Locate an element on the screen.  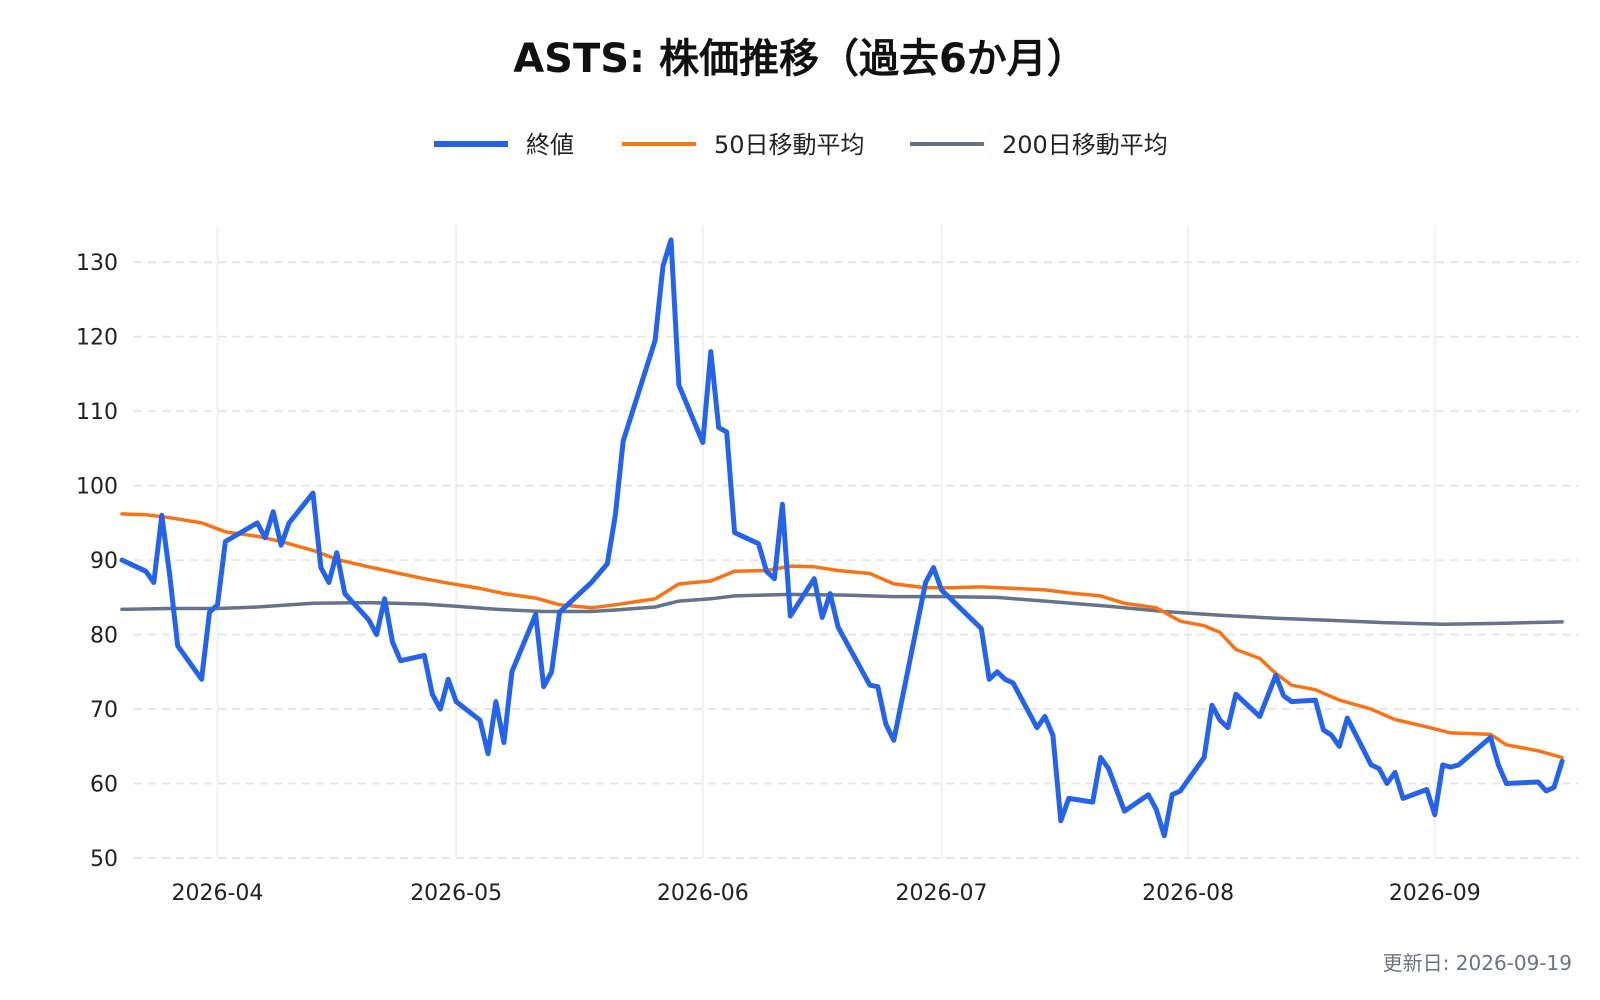
chart-title: ASTS: 株価推移（過去6か月） is located at coordinates (800, 59).